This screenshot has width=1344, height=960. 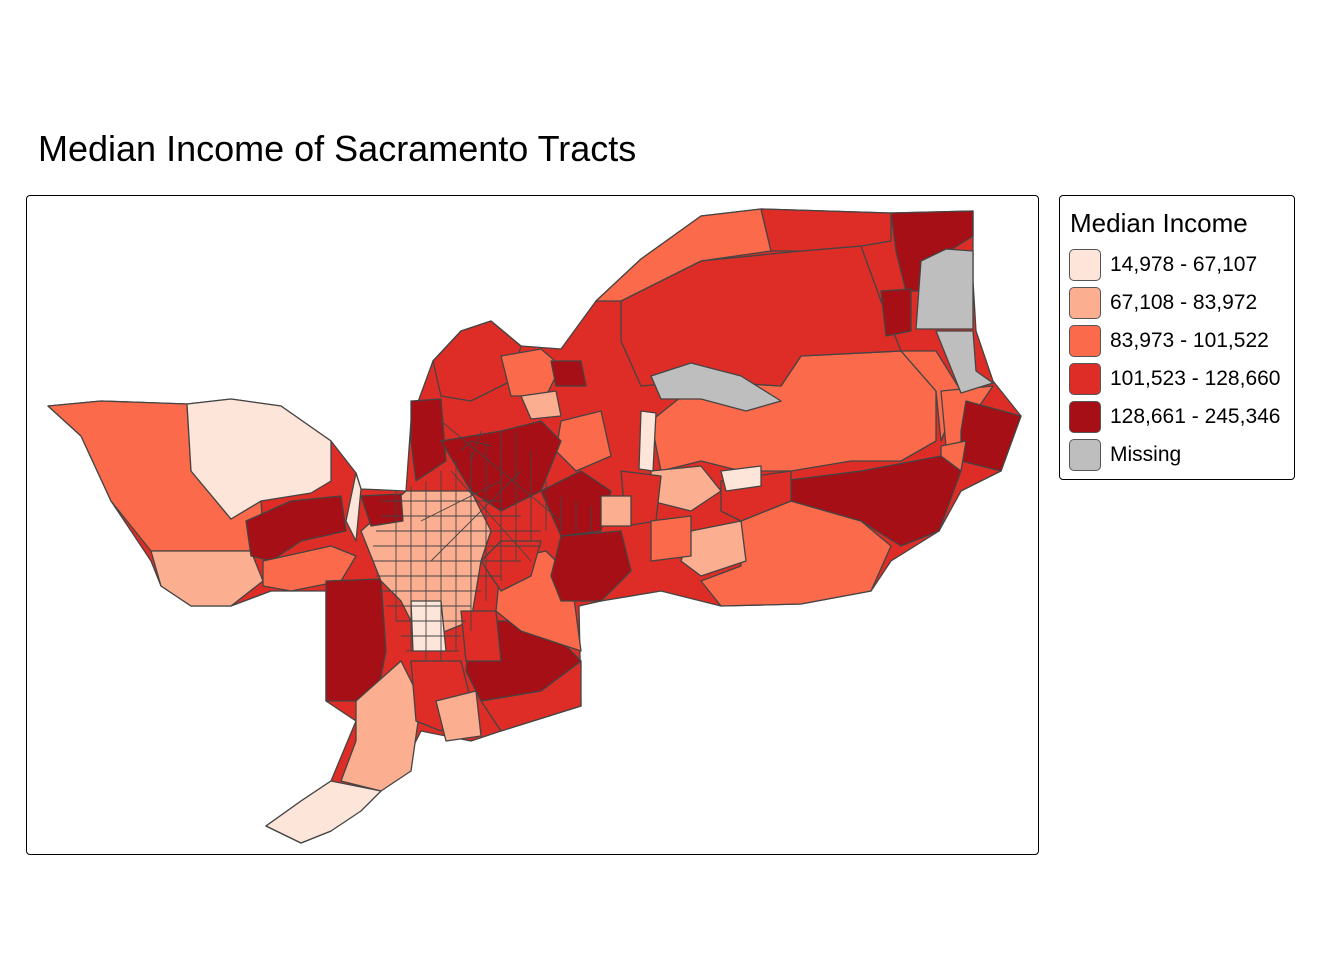 I want to click on legend-label: 128,661 - 245,346, so click(x=1195, y=416).